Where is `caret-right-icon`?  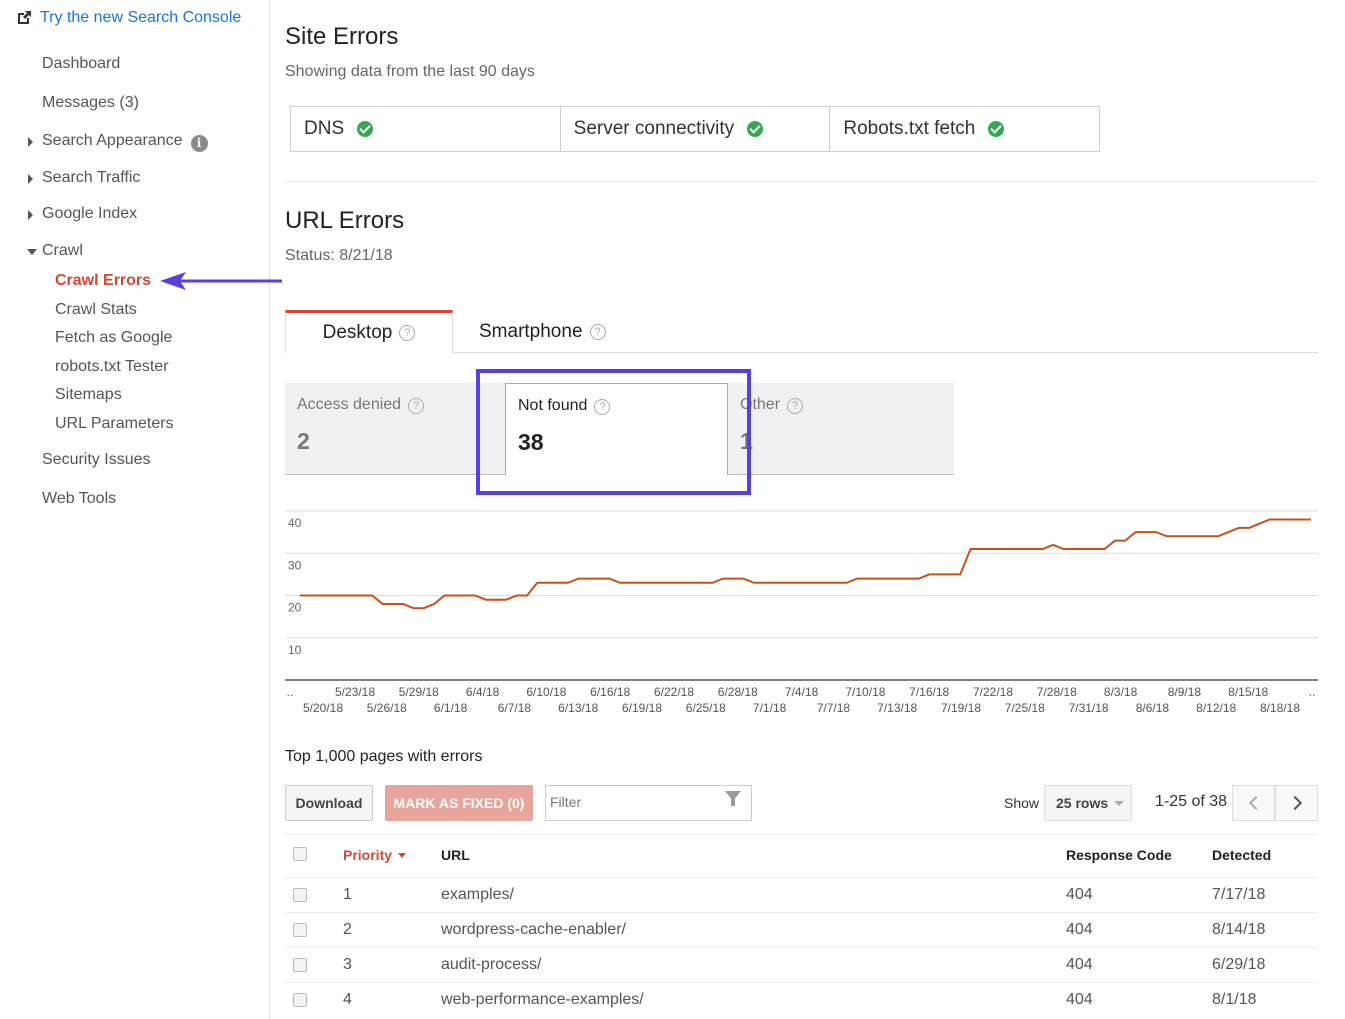 caret-right-icon is located at coordinates (30, 179).